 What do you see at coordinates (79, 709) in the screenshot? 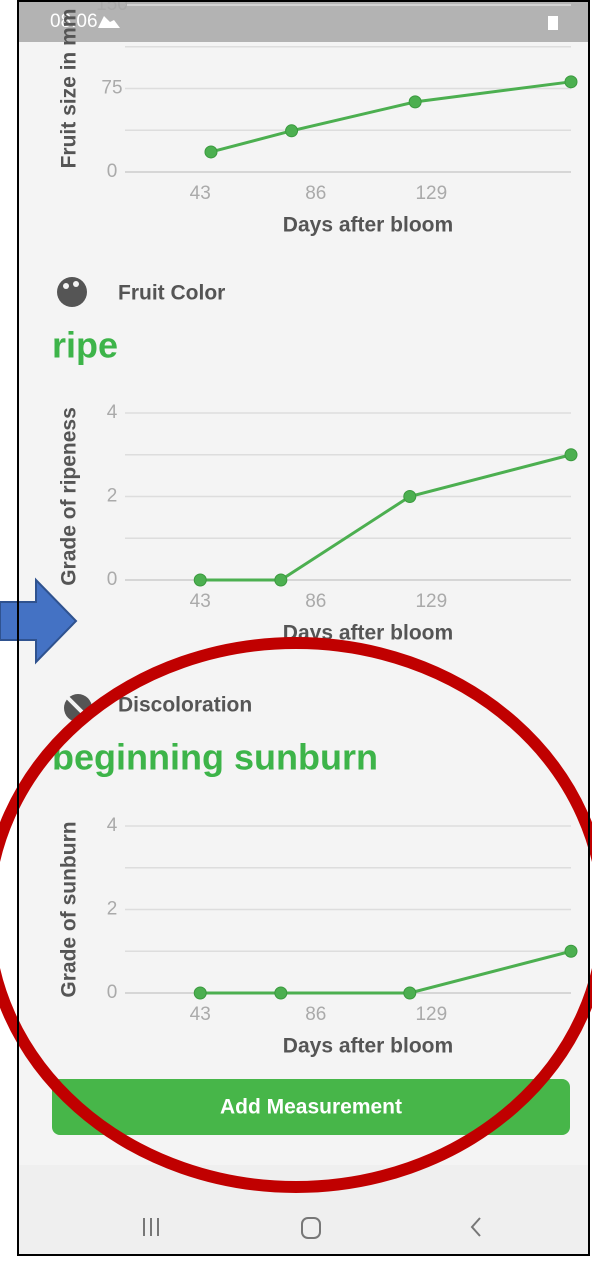
I see `sunburn-icon-slash` at bounding box center [79, 709].